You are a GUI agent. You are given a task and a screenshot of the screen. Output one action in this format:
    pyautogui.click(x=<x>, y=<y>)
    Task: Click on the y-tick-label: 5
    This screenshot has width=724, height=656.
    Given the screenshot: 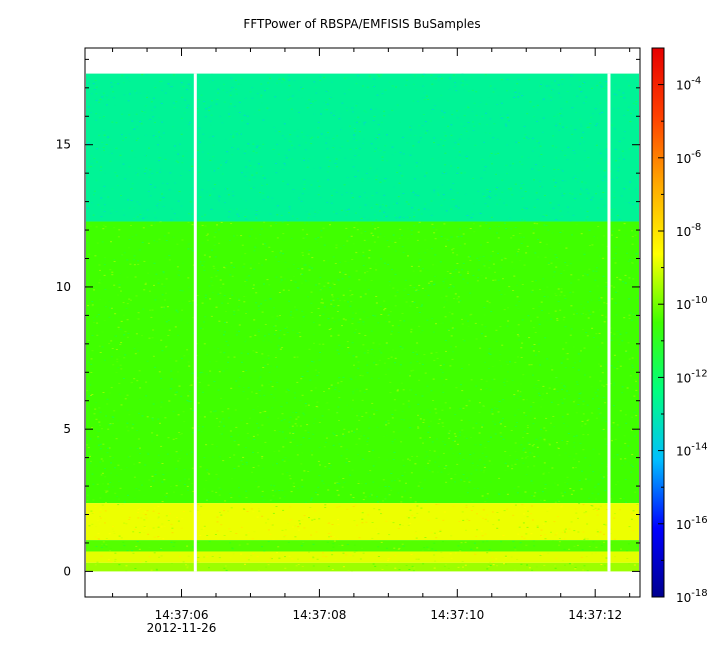 What is the action you would take?
    pyautogui.click(x=67, y=429)
    